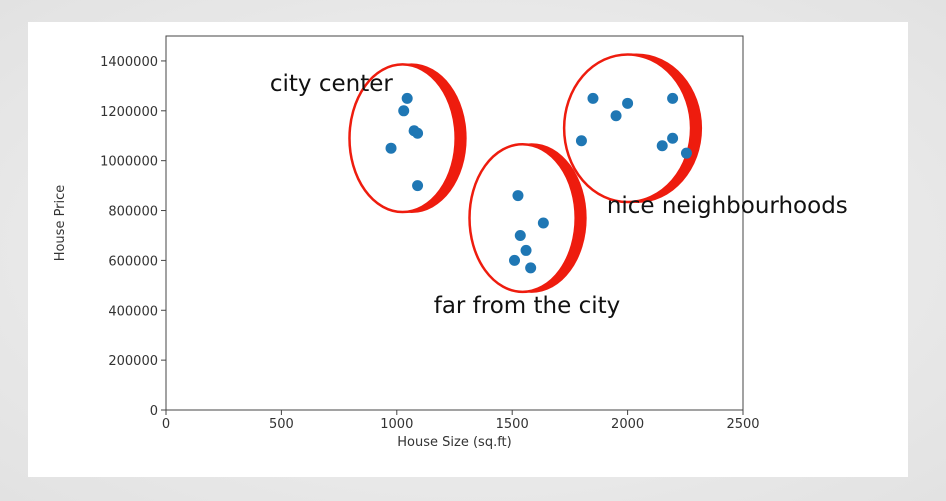  I want to click on x-tick-label: 2500, so click(742, 424).